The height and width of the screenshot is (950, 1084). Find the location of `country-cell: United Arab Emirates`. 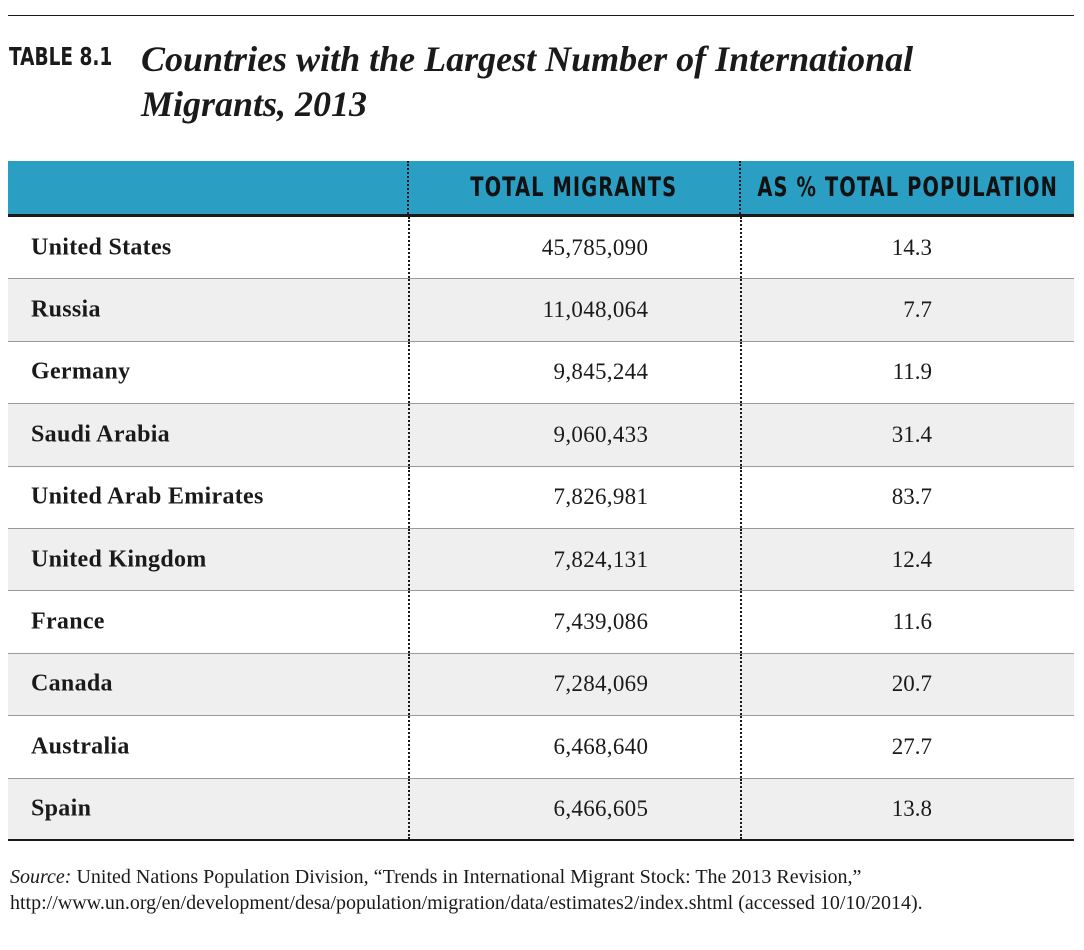

country-cell: United Arab Emirates is located at coordinates (209, 497).